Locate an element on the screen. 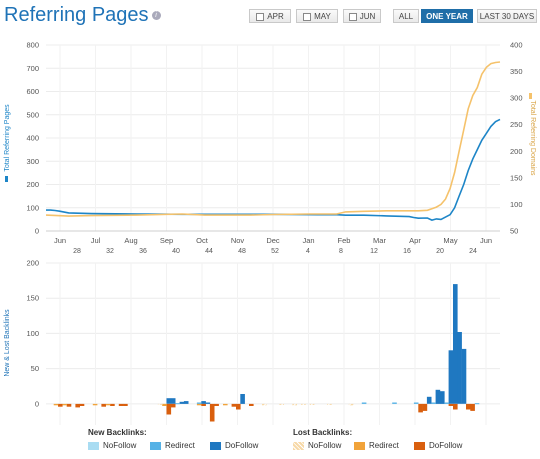  bar-y-tick-label: 50 is located at coordinates (35, 368).